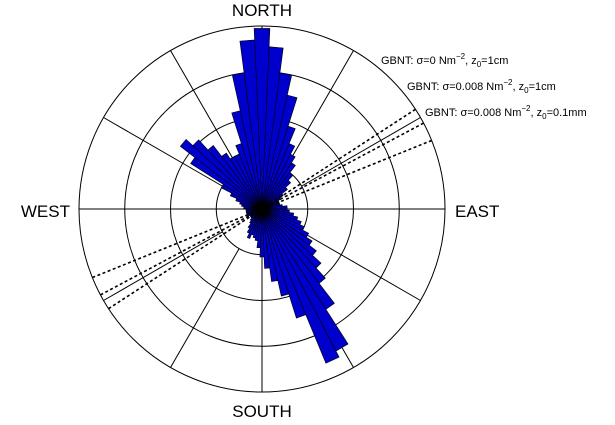 The width and height of the screenshot is (615, 425). Describe the element at coordinates (567, 113) in the screenshot. I see `annotation-3-end: =0.1mm` at that location.